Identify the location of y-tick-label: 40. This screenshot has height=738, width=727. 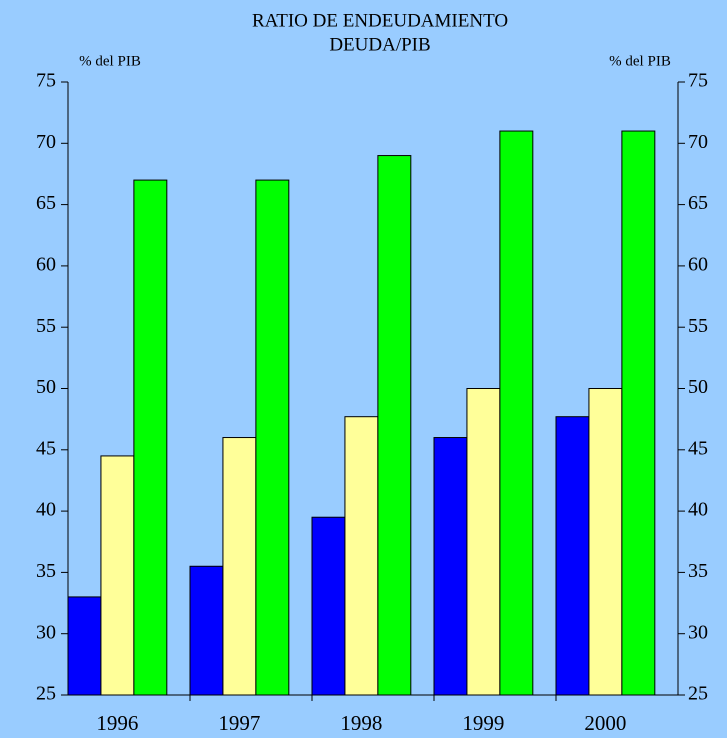
(46, 510).